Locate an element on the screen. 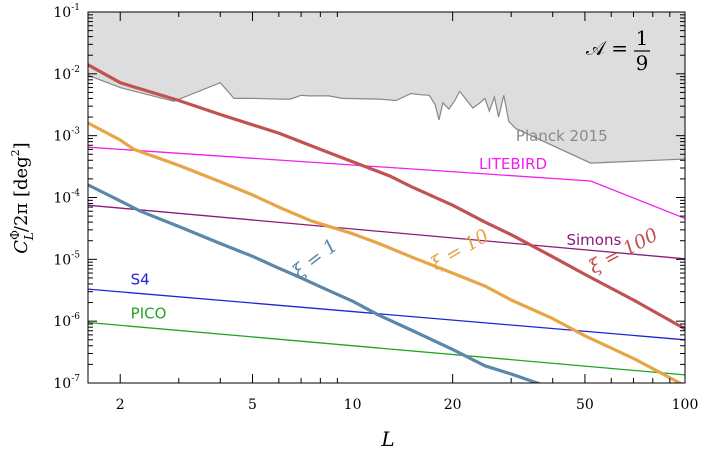  series-line-simons is located at coordinates (386, 232).